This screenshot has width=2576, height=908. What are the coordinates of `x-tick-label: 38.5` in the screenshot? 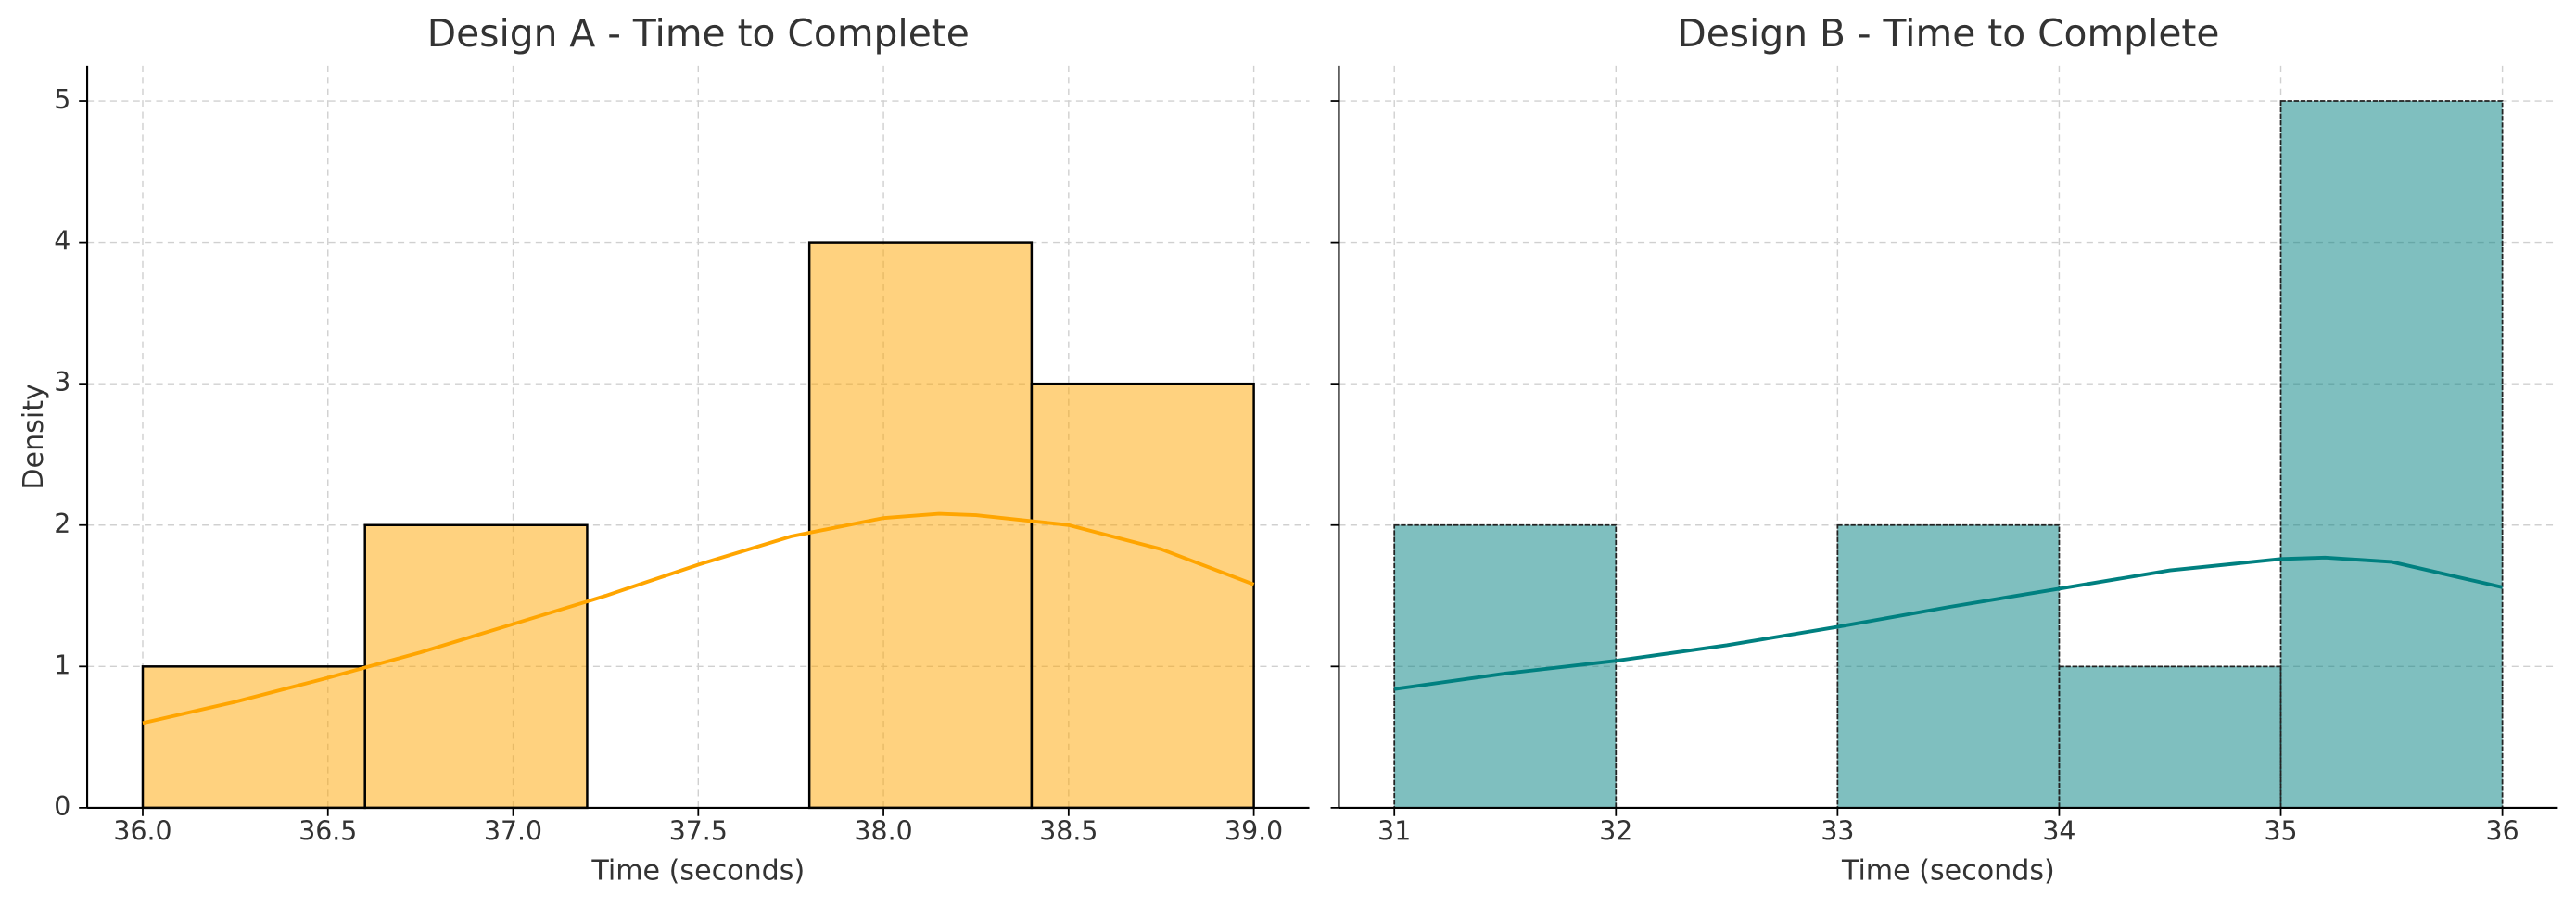 It's located at (1068, 830).